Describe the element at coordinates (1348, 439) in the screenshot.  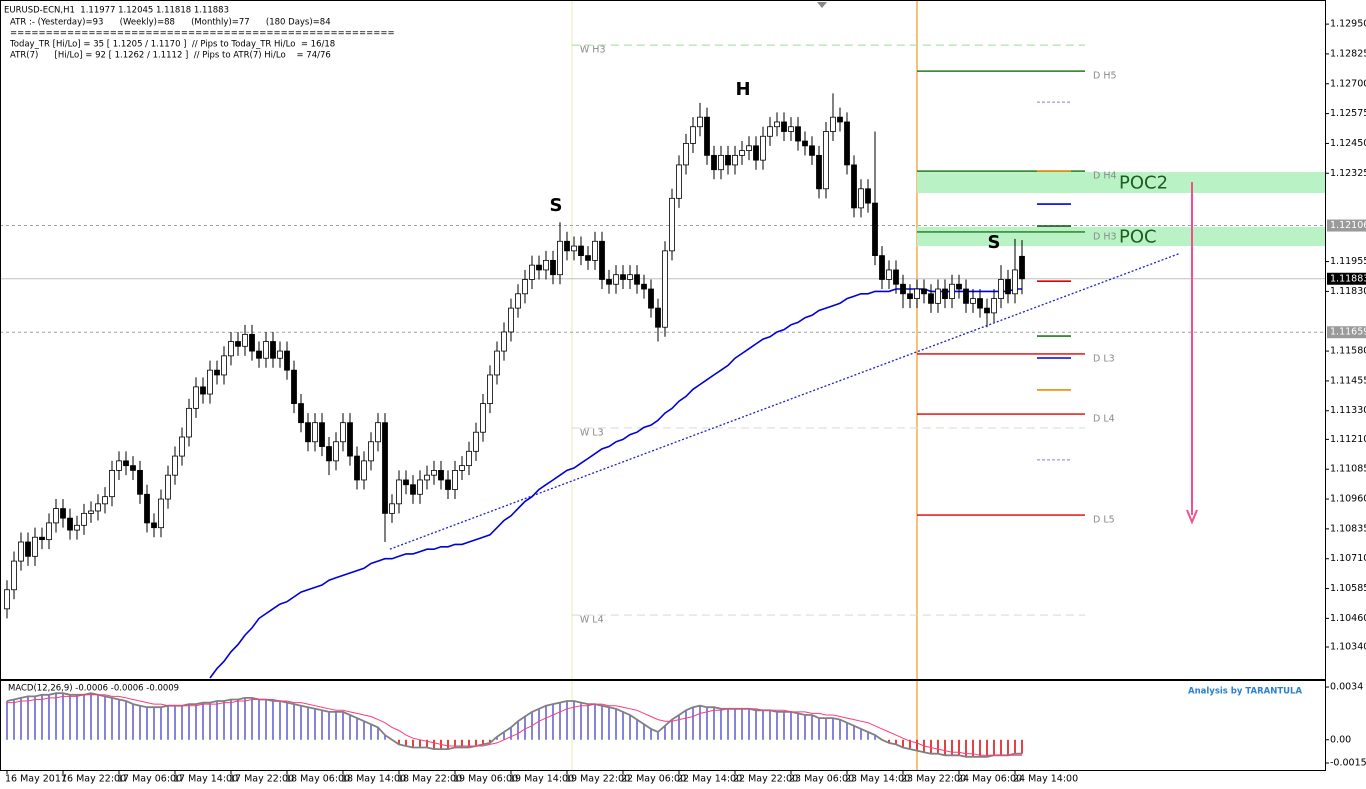
I see `y-tick-label: 1.11210` at that location.